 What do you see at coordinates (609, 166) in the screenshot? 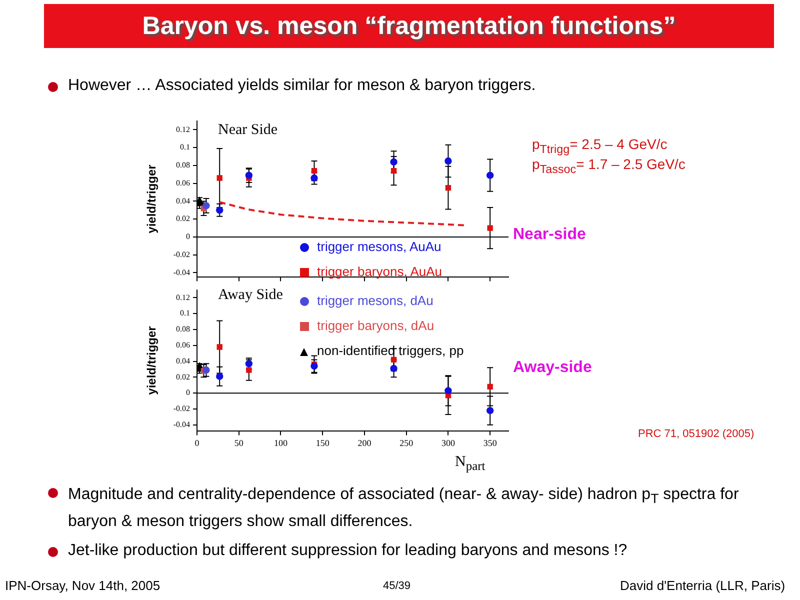
I see `text: p$_{Tassoc}$= 1.7 – 2.5 GeV/c` at bounding box center [609, 166].